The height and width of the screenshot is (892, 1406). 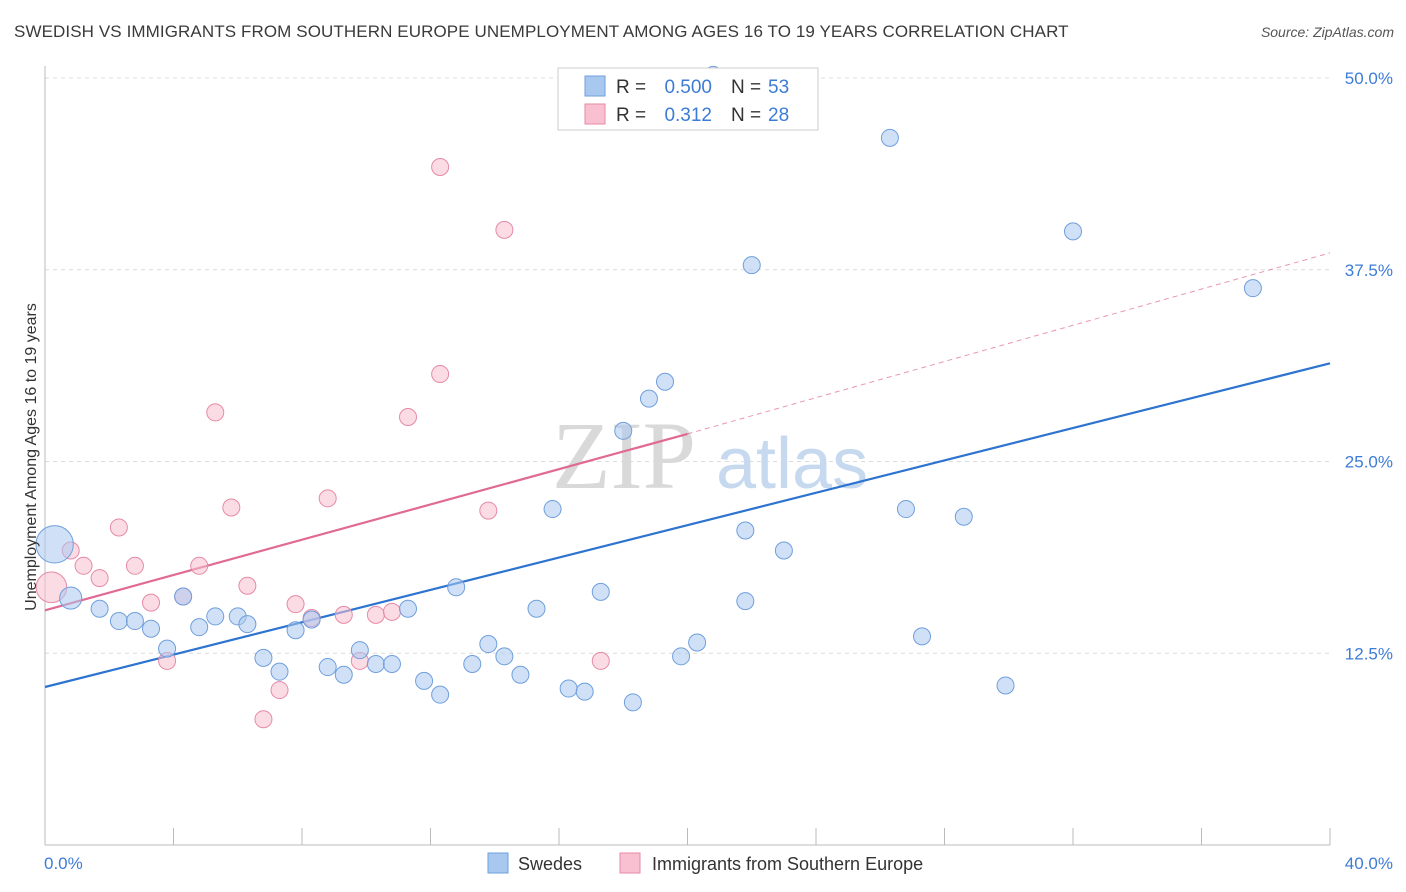 What do you see at coordinates (1369, 78) in the screenshot?
I see `y-tick-label: 50.0%` at bounding box center [1369, 78].